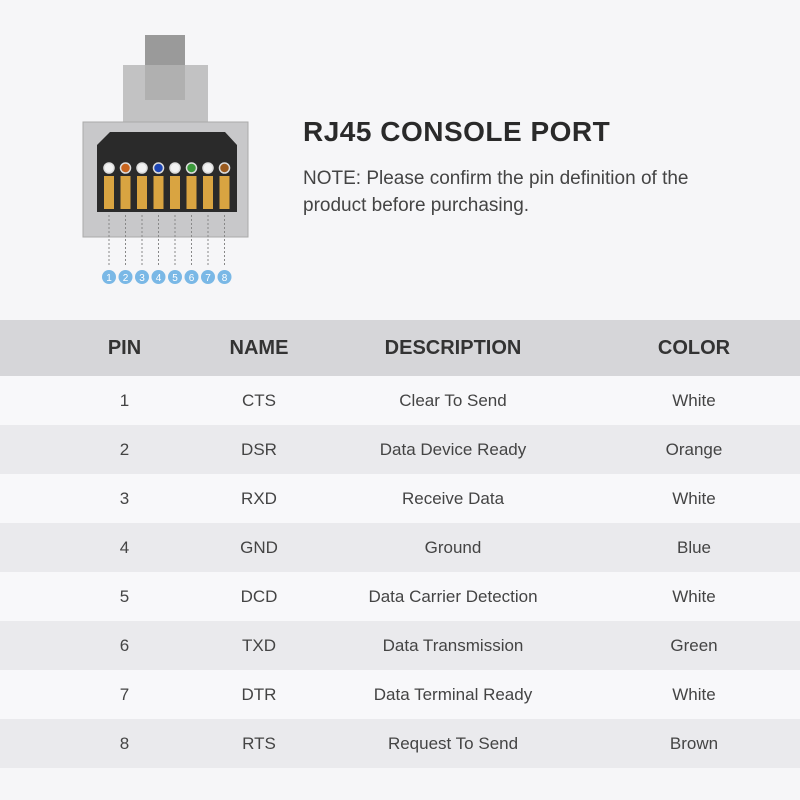 Image resolution: width=800 pixels, height=800 pixels. What do you see at coordinates (453, 547) in the screenshot?
I see `cell-description: Ground` at bounding box center [453, 547].